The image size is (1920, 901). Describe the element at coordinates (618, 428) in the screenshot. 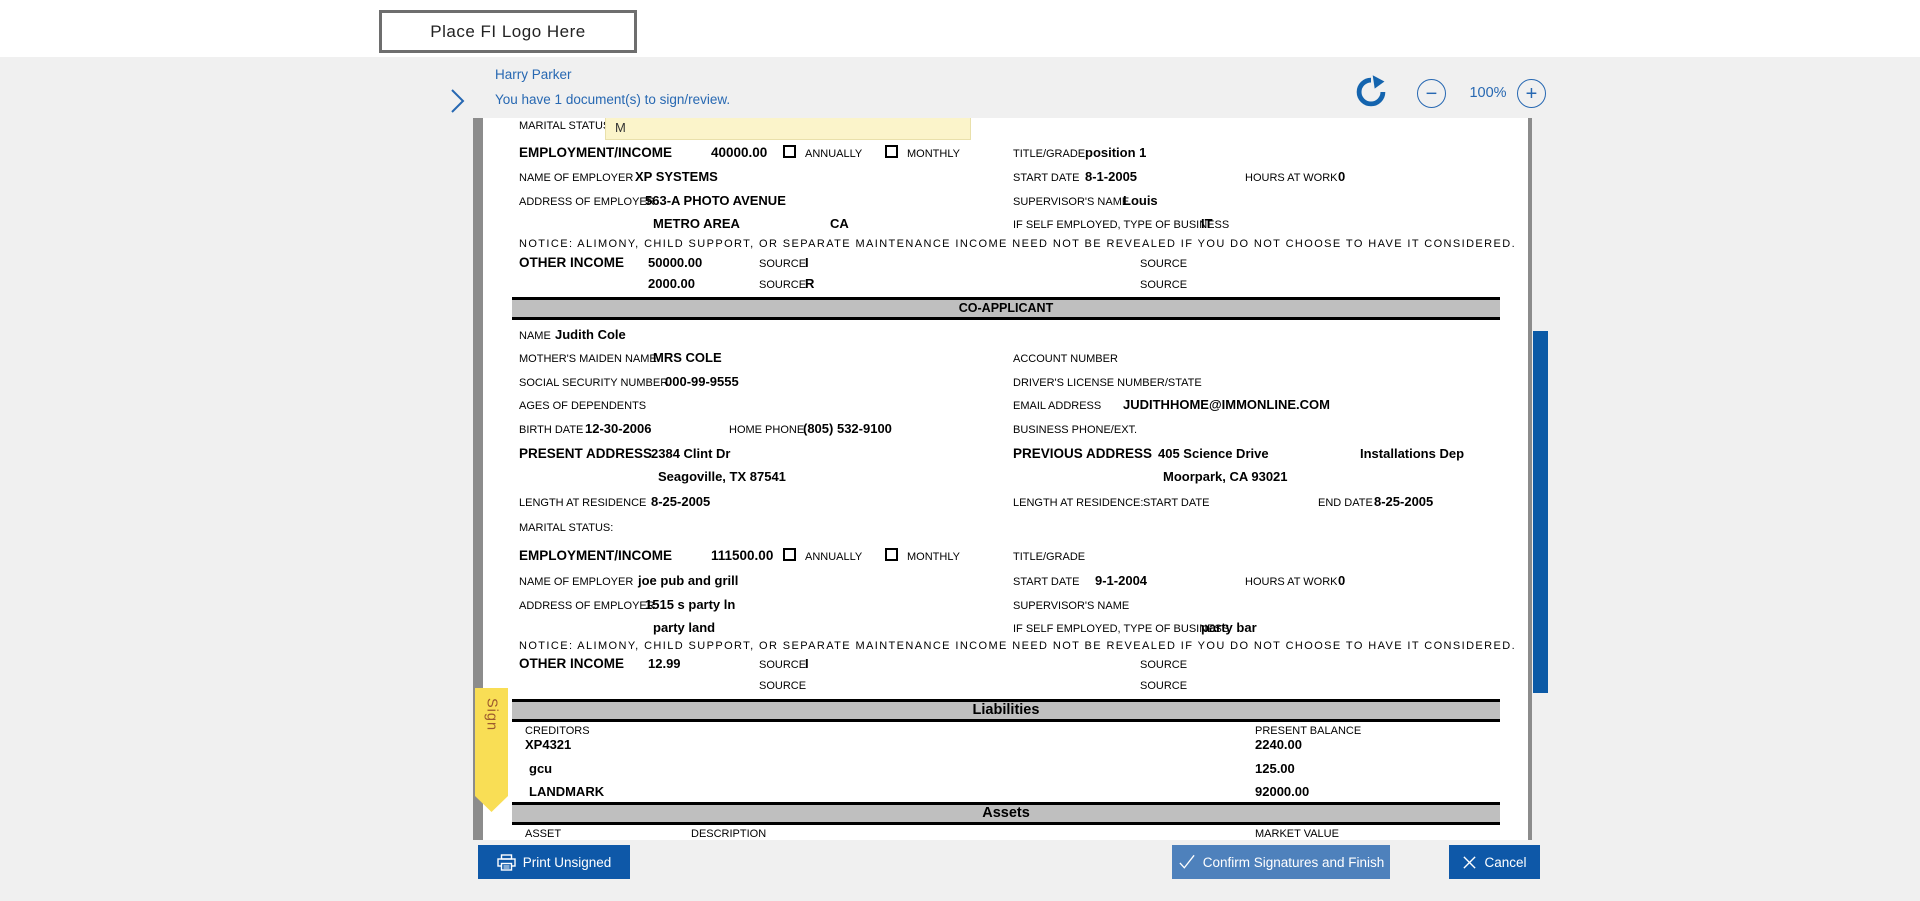

I see `birth-date-value: 12-30-2006` at that location.